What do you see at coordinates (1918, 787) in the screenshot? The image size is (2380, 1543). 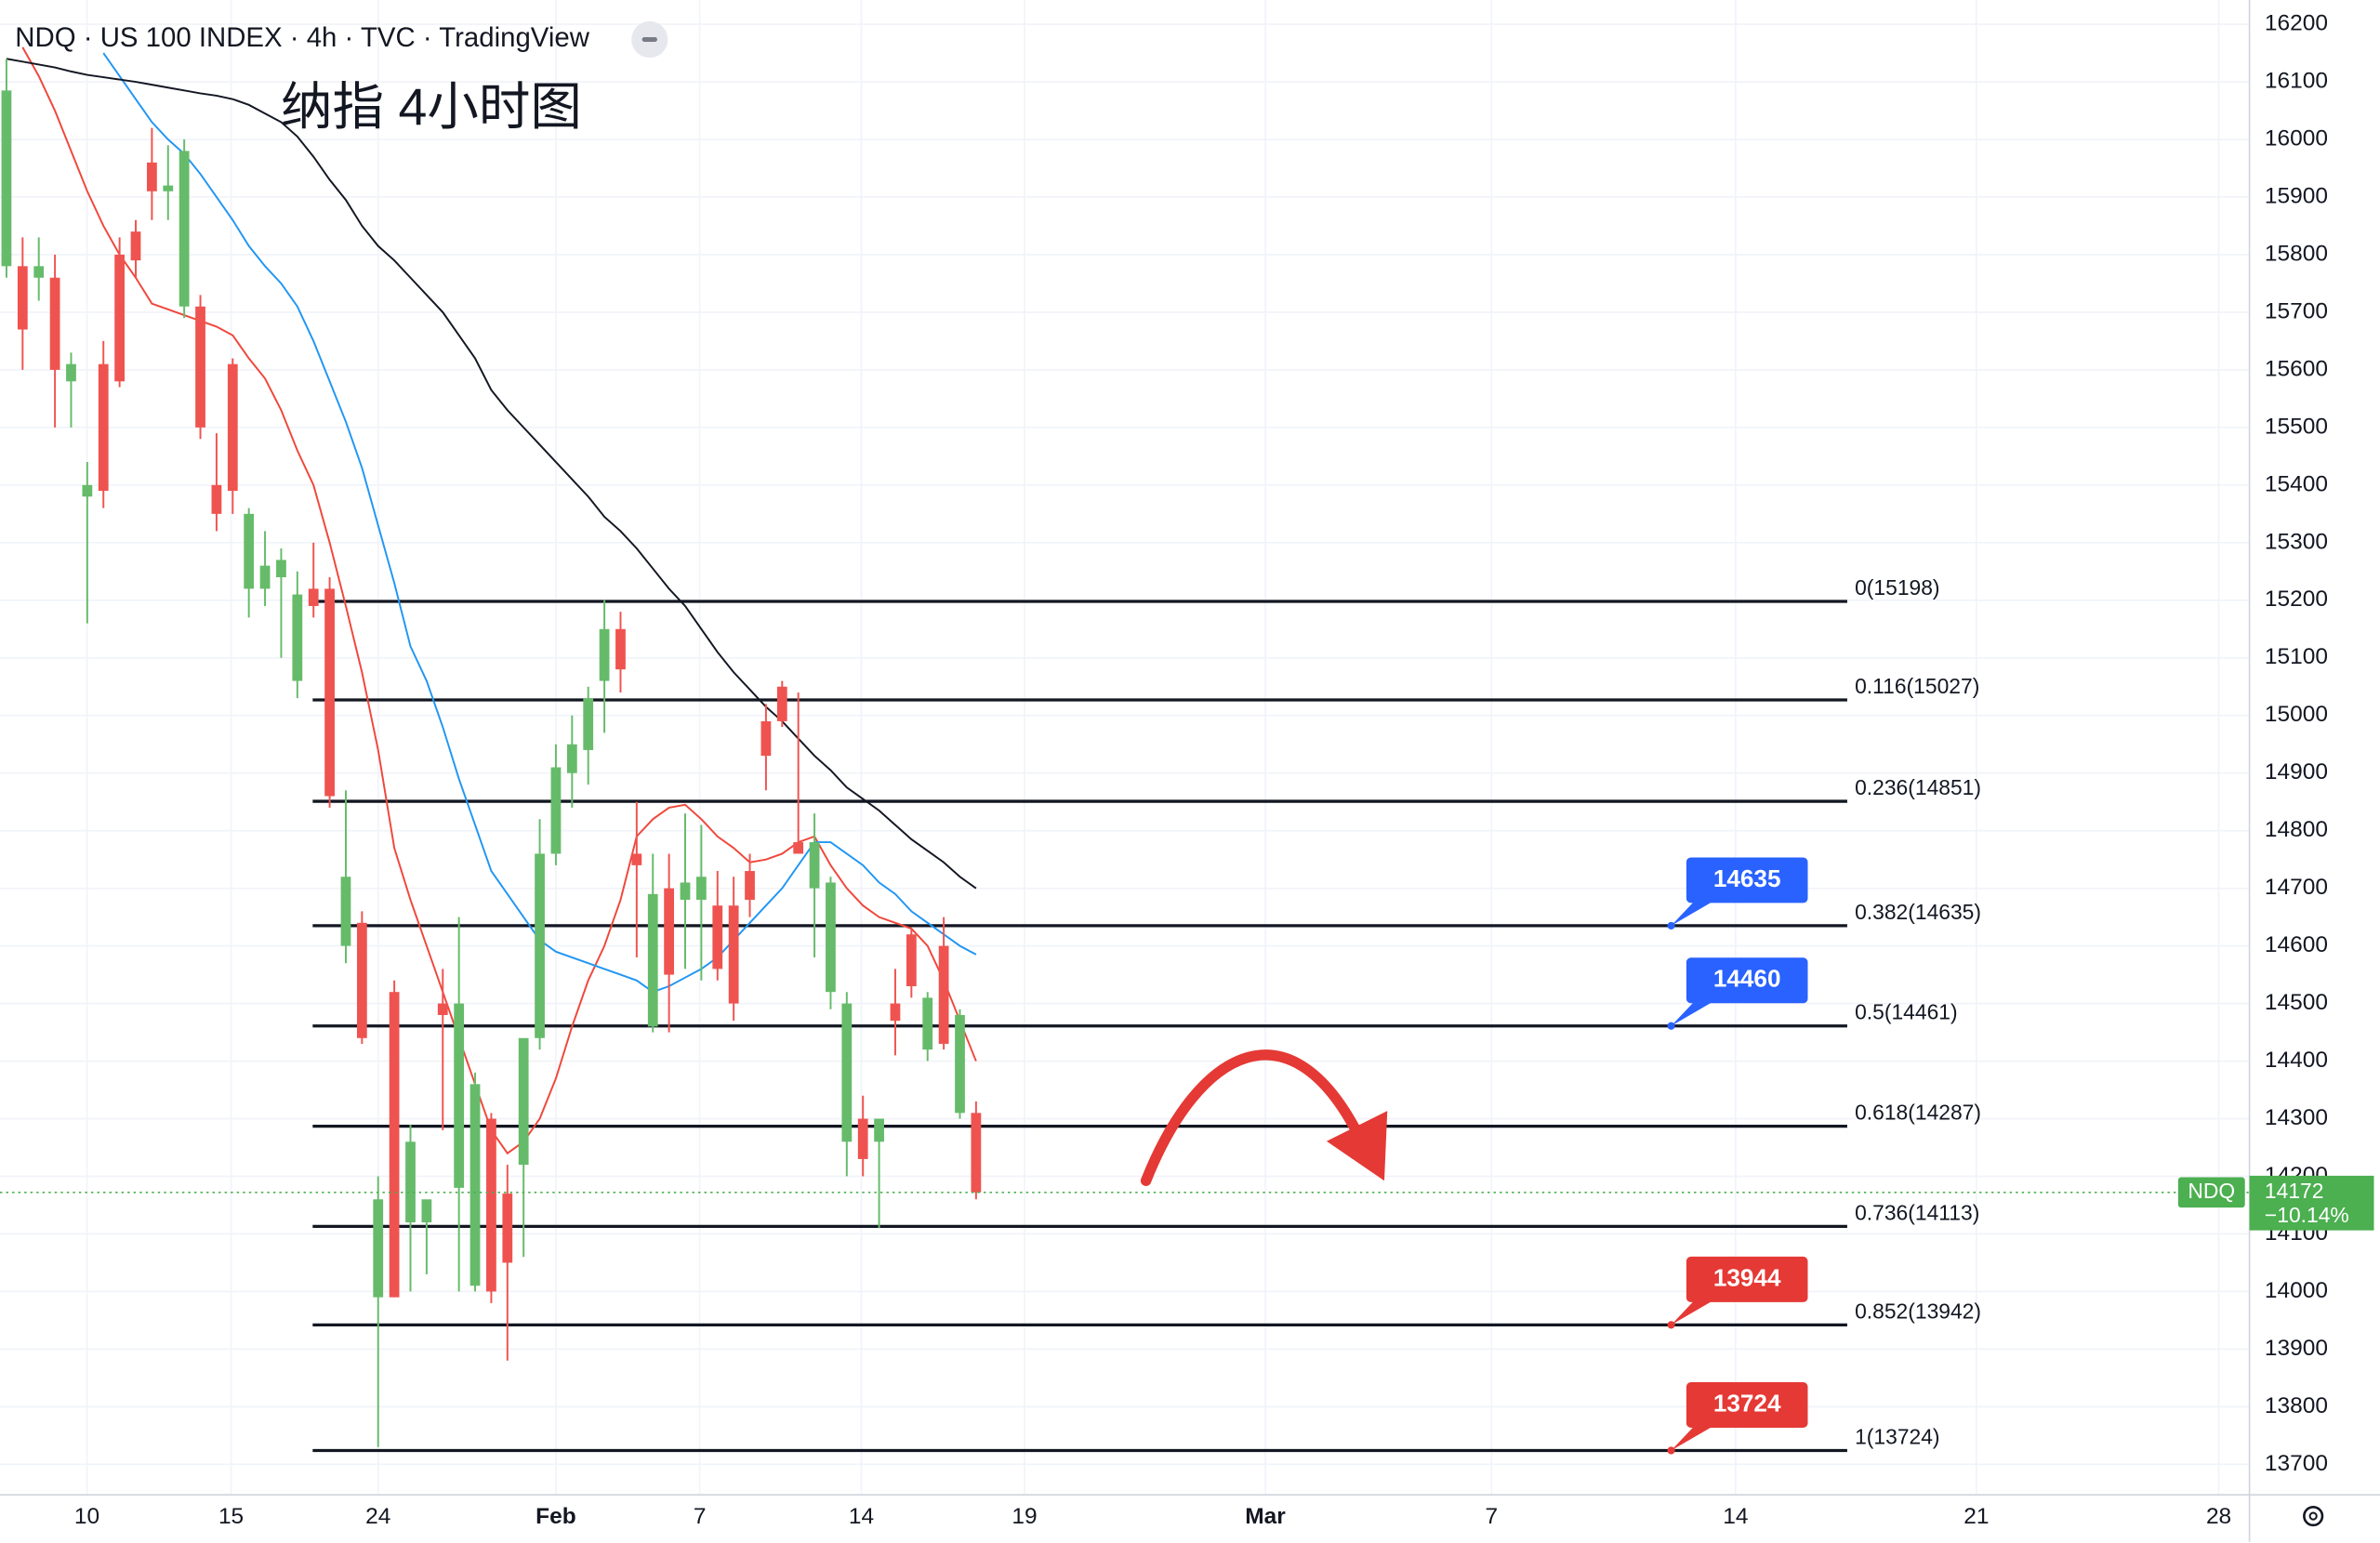 I see `fib-label: 0.236(14851)` at bounding box center [1918, 787].